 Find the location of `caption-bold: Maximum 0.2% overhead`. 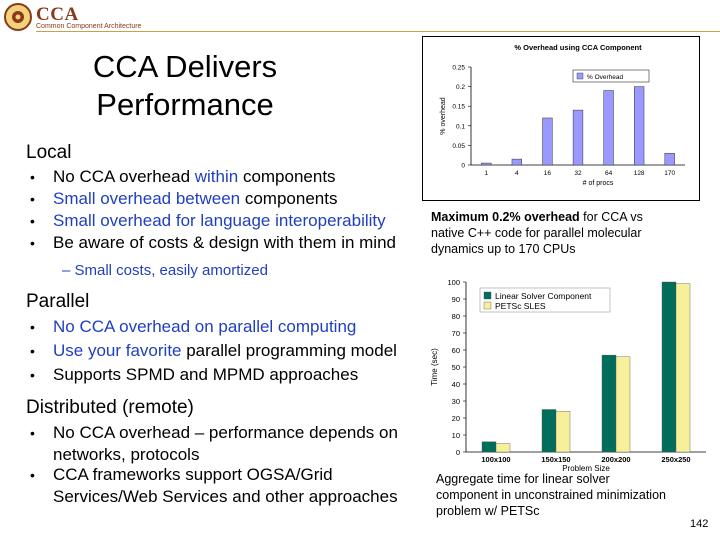

caption-bold: Maximum 0.2% overhead is located at coordinates (505, 217).